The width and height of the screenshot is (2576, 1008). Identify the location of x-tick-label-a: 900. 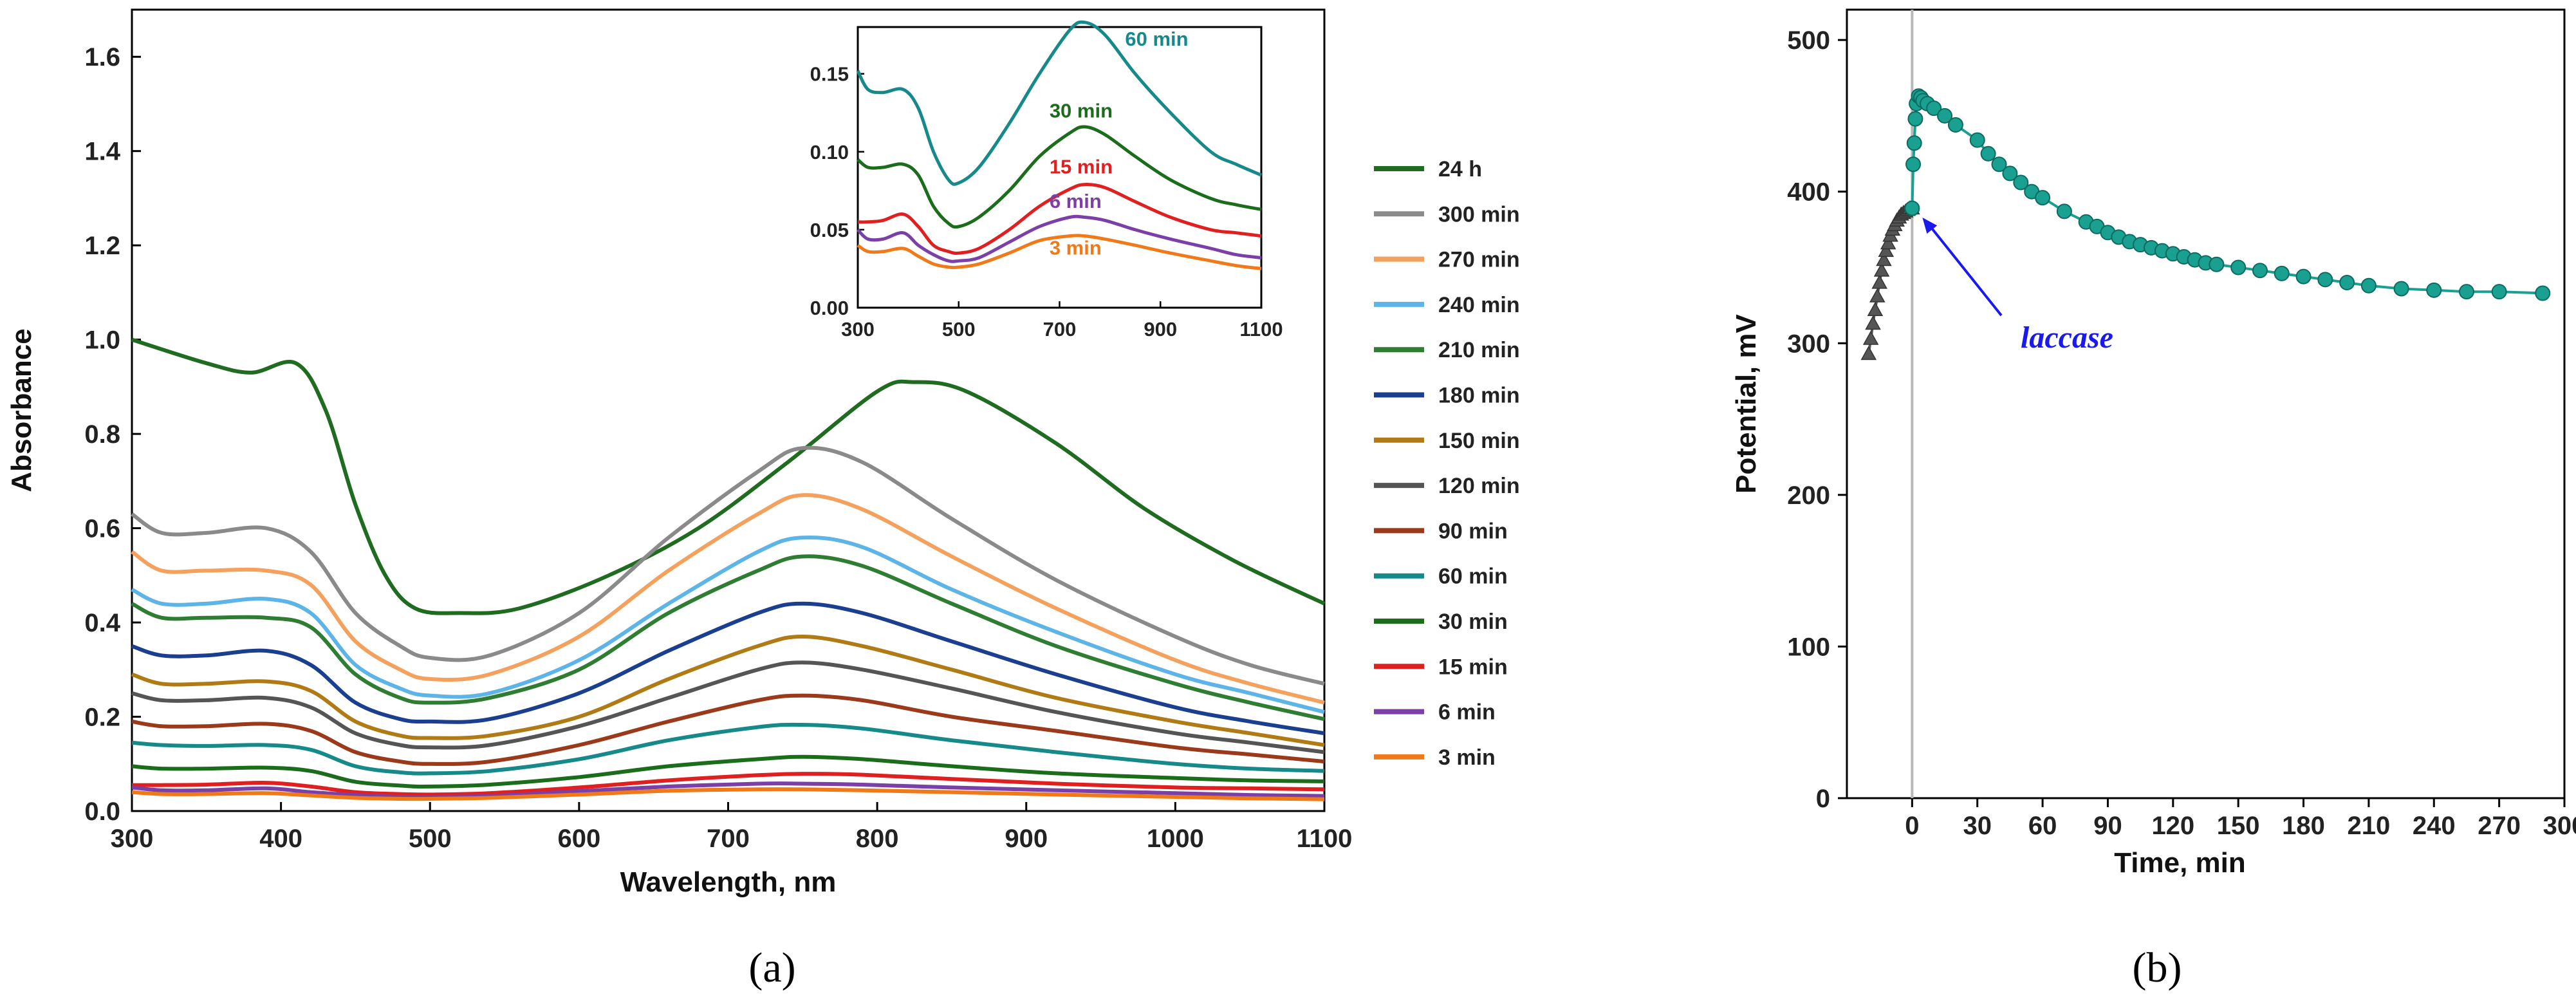
(1026, 839).